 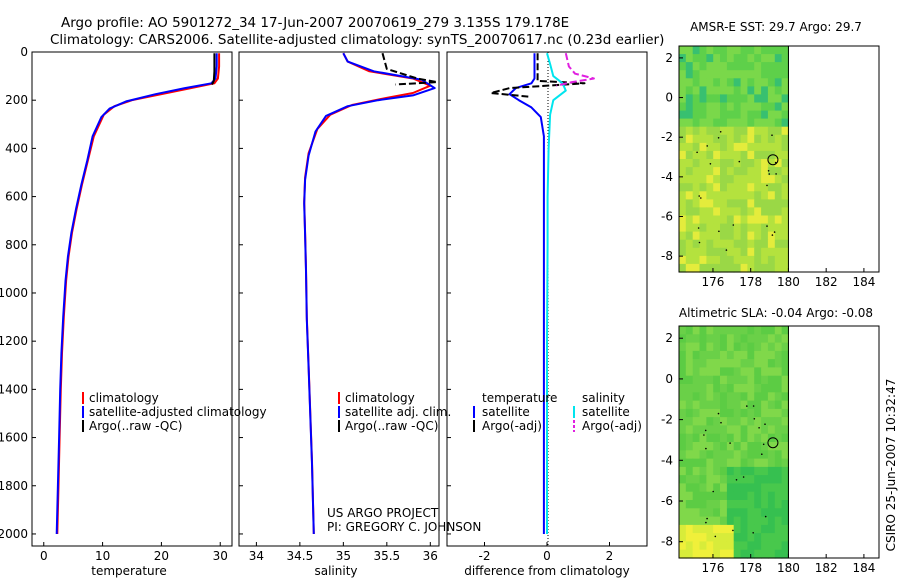 I want to click on sst-map-title: AMSR-E SST: 29.7 Argo: 29.7, so click(x=776, y=27).